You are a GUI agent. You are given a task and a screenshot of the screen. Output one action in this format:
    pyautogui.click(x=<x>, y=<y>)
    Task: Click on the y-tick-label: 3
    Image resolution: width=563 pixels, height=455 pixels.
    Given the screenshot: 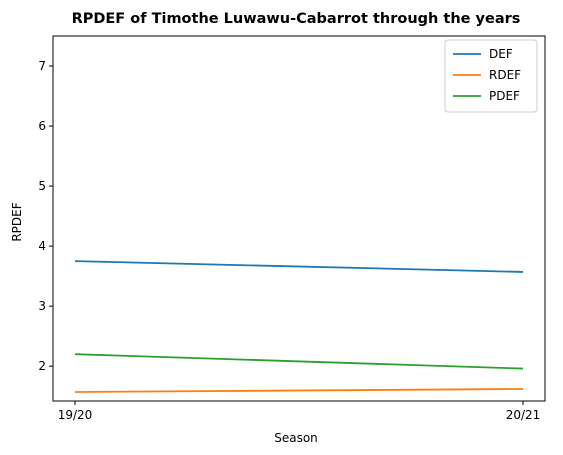 What is the action you would take?
    pyautogui.click(x=42, y=306)
    